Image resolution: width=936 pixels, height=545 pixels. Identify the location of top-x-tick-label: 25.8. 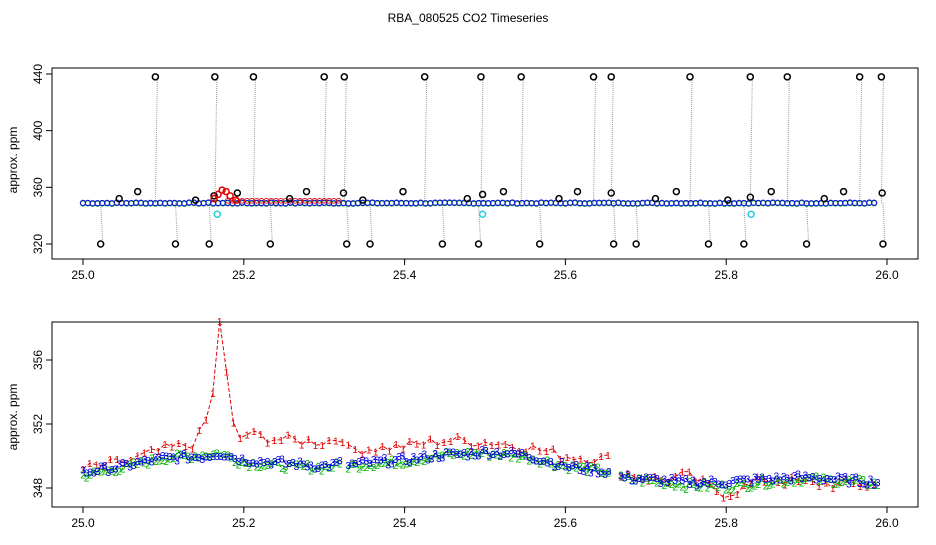
(727, 275).